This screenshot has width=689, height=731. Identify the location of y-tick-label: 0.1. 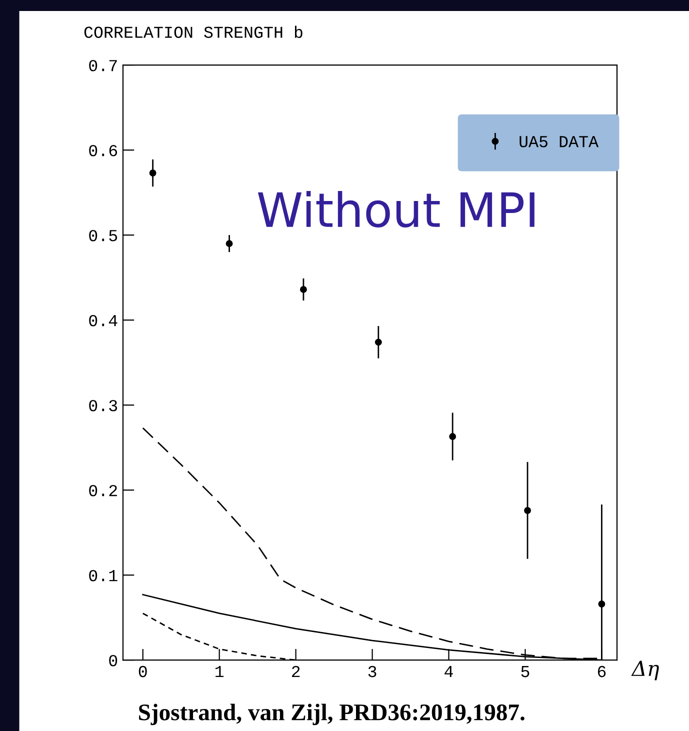
(103, 576).